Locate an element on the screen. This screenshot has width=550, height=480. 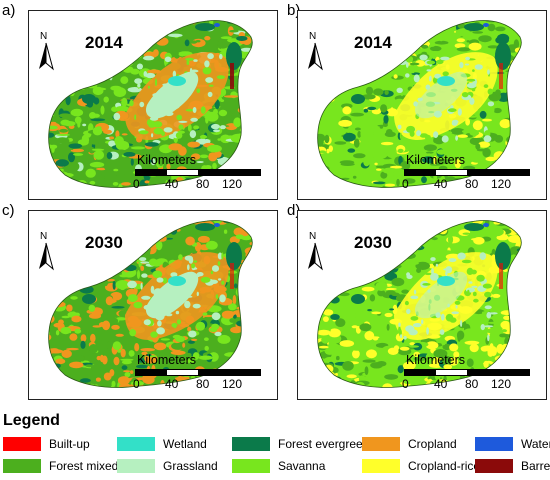
map-d-svg is located at coordinates (419, 304).